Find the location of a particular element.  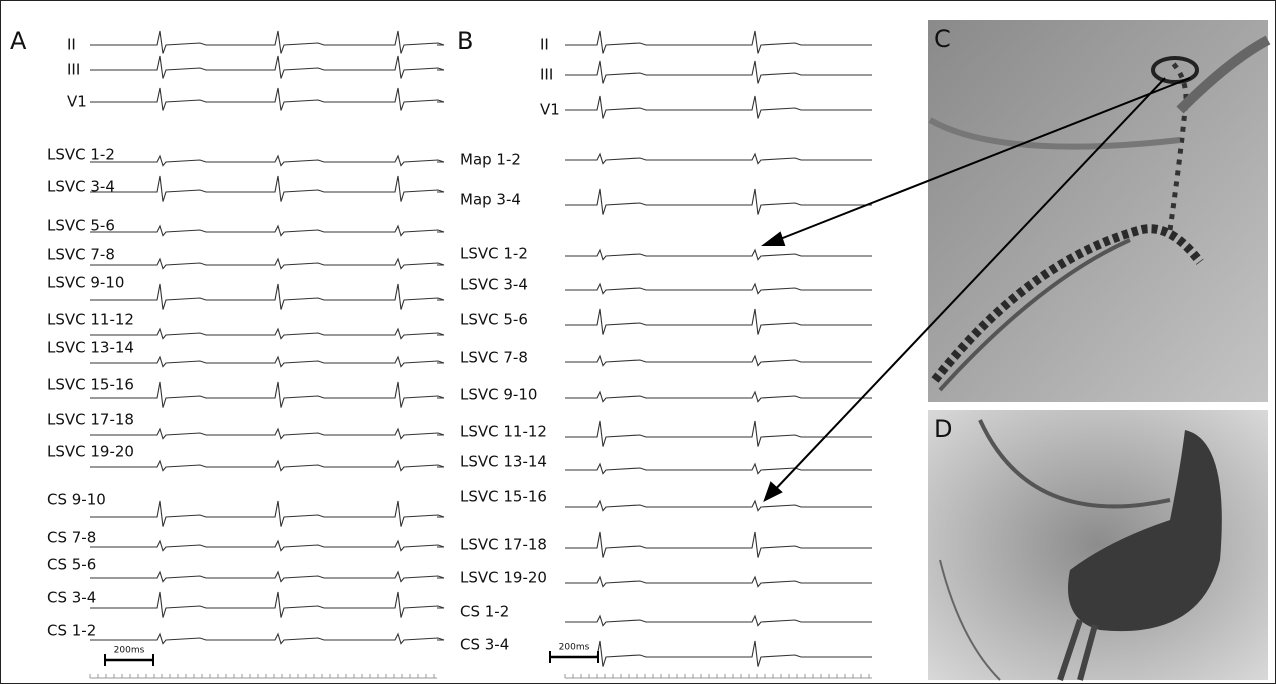

channel-label: CS 5-6 is located at coordinates (71, 565).